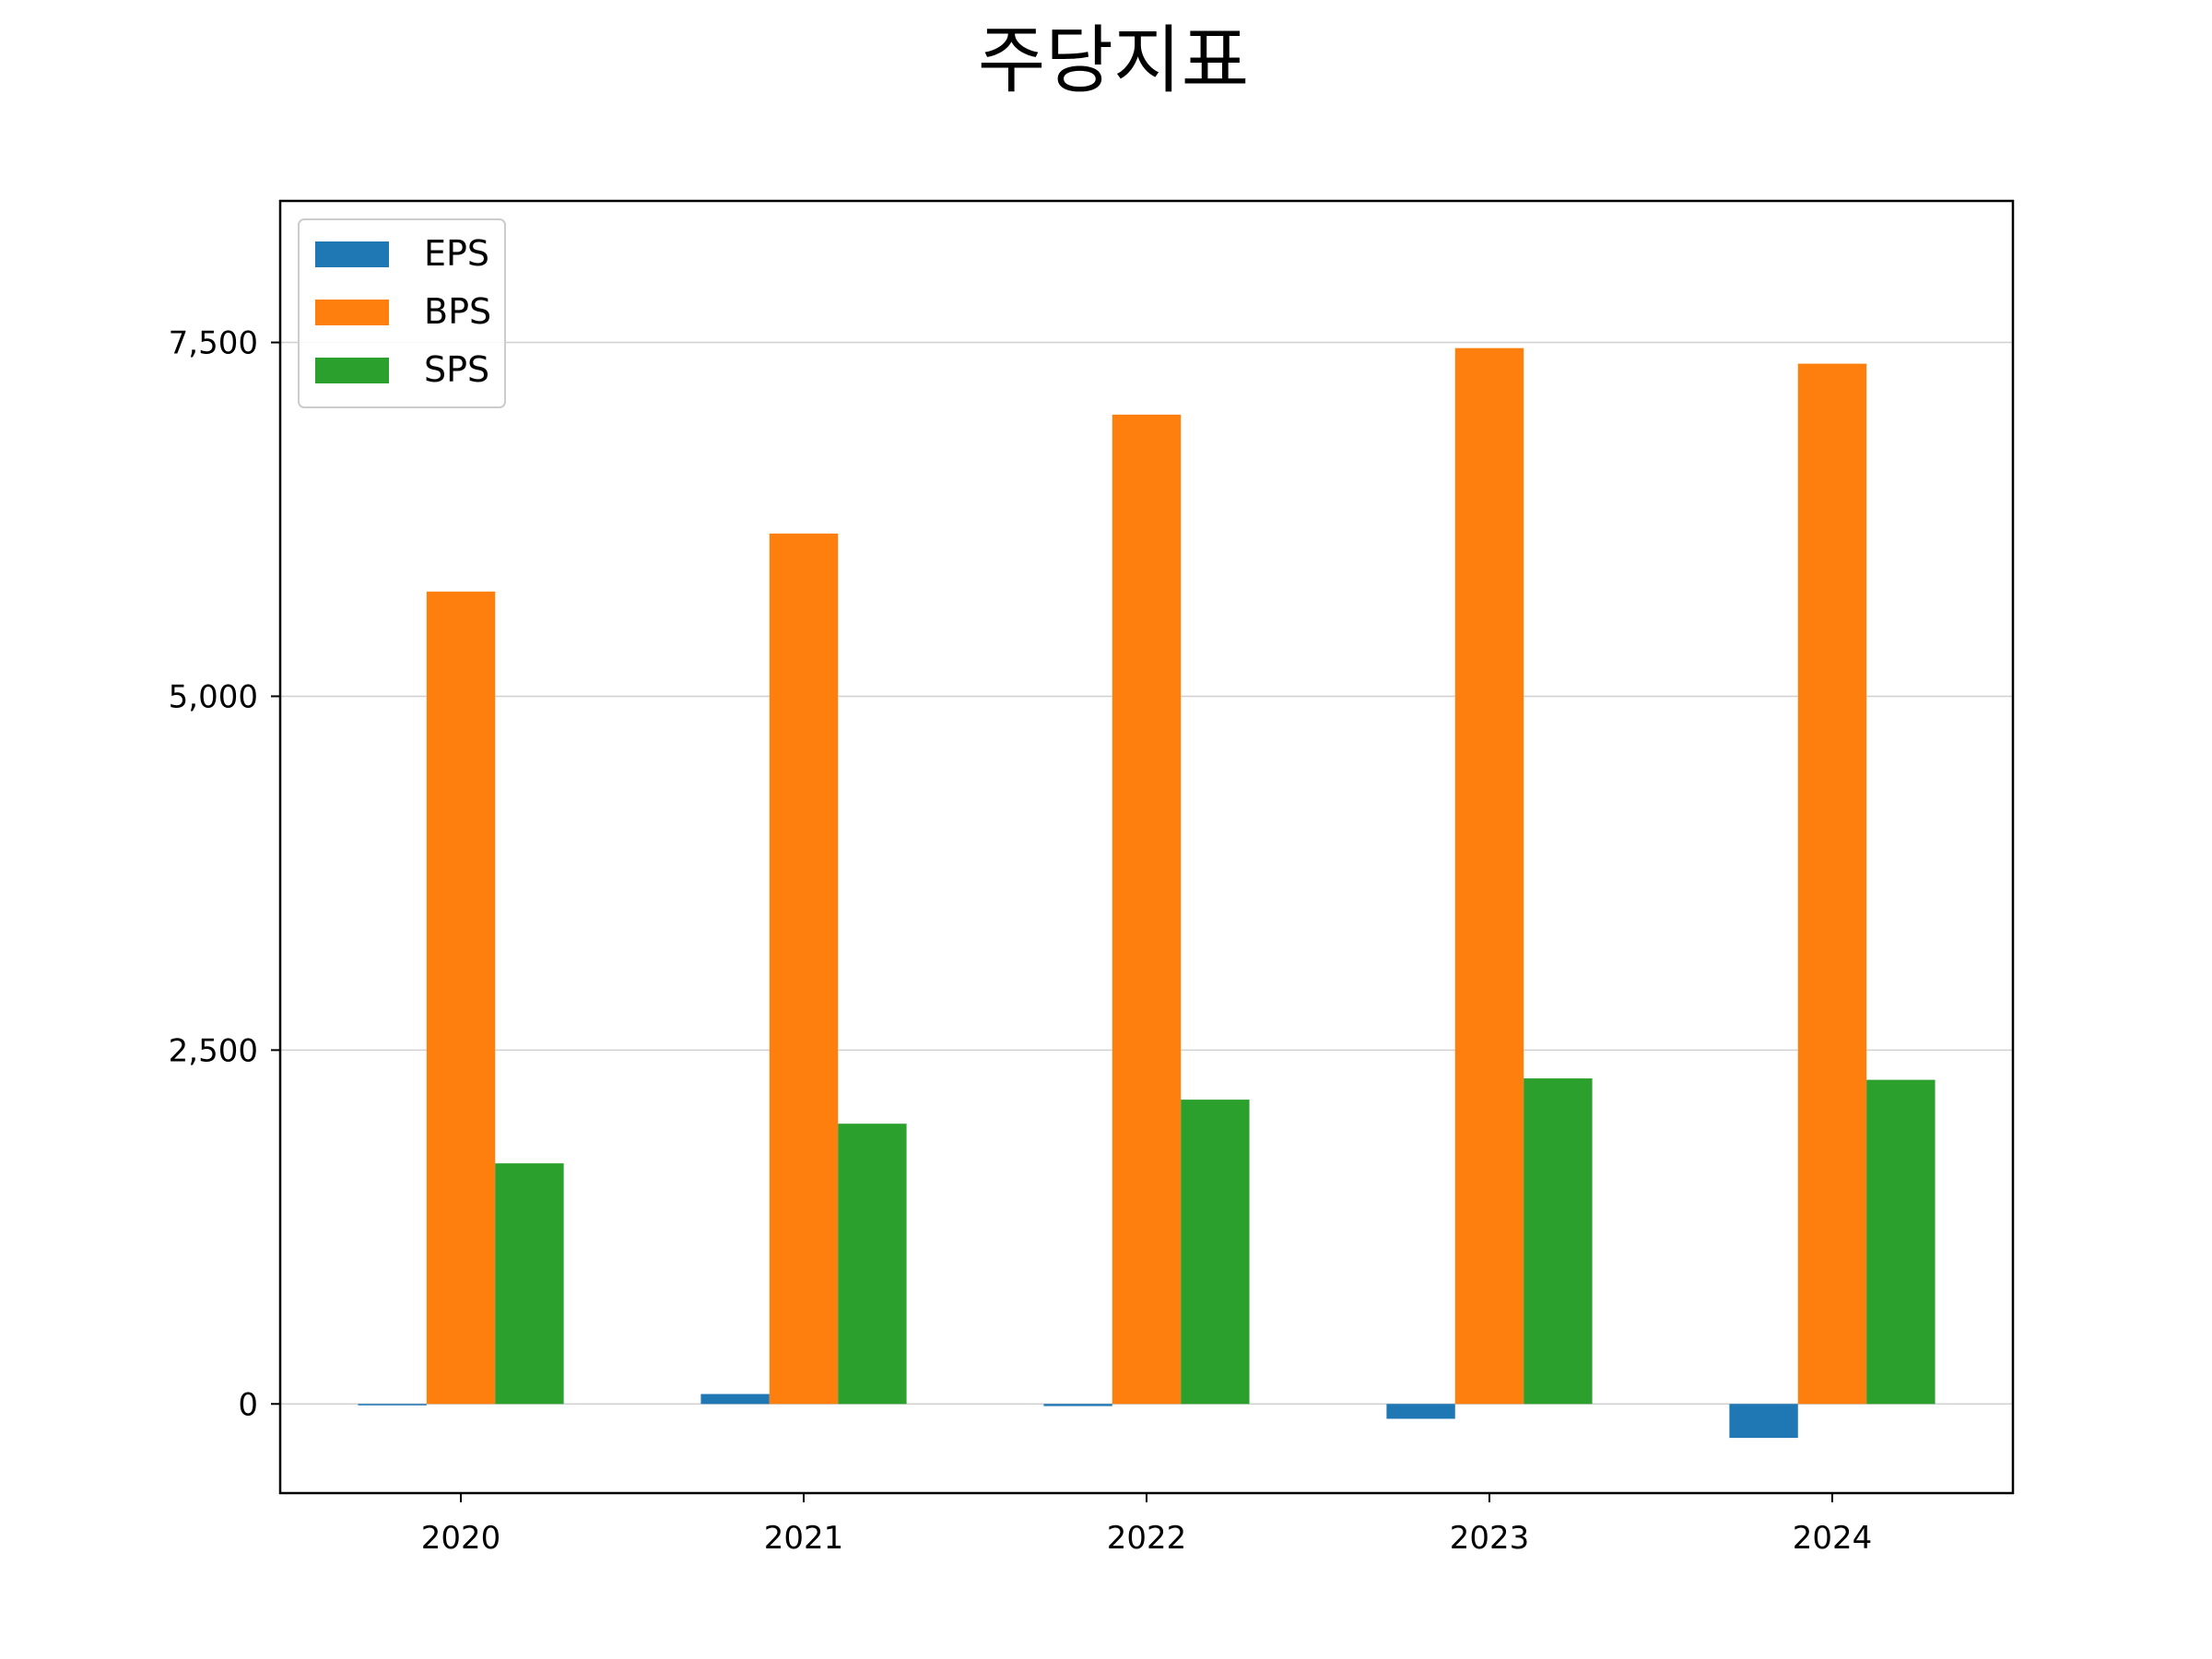  What do you see at coordinates (1489, 876) in the screenshot?
I see `bar-bps-2023` at bounding box center [1489, 876].